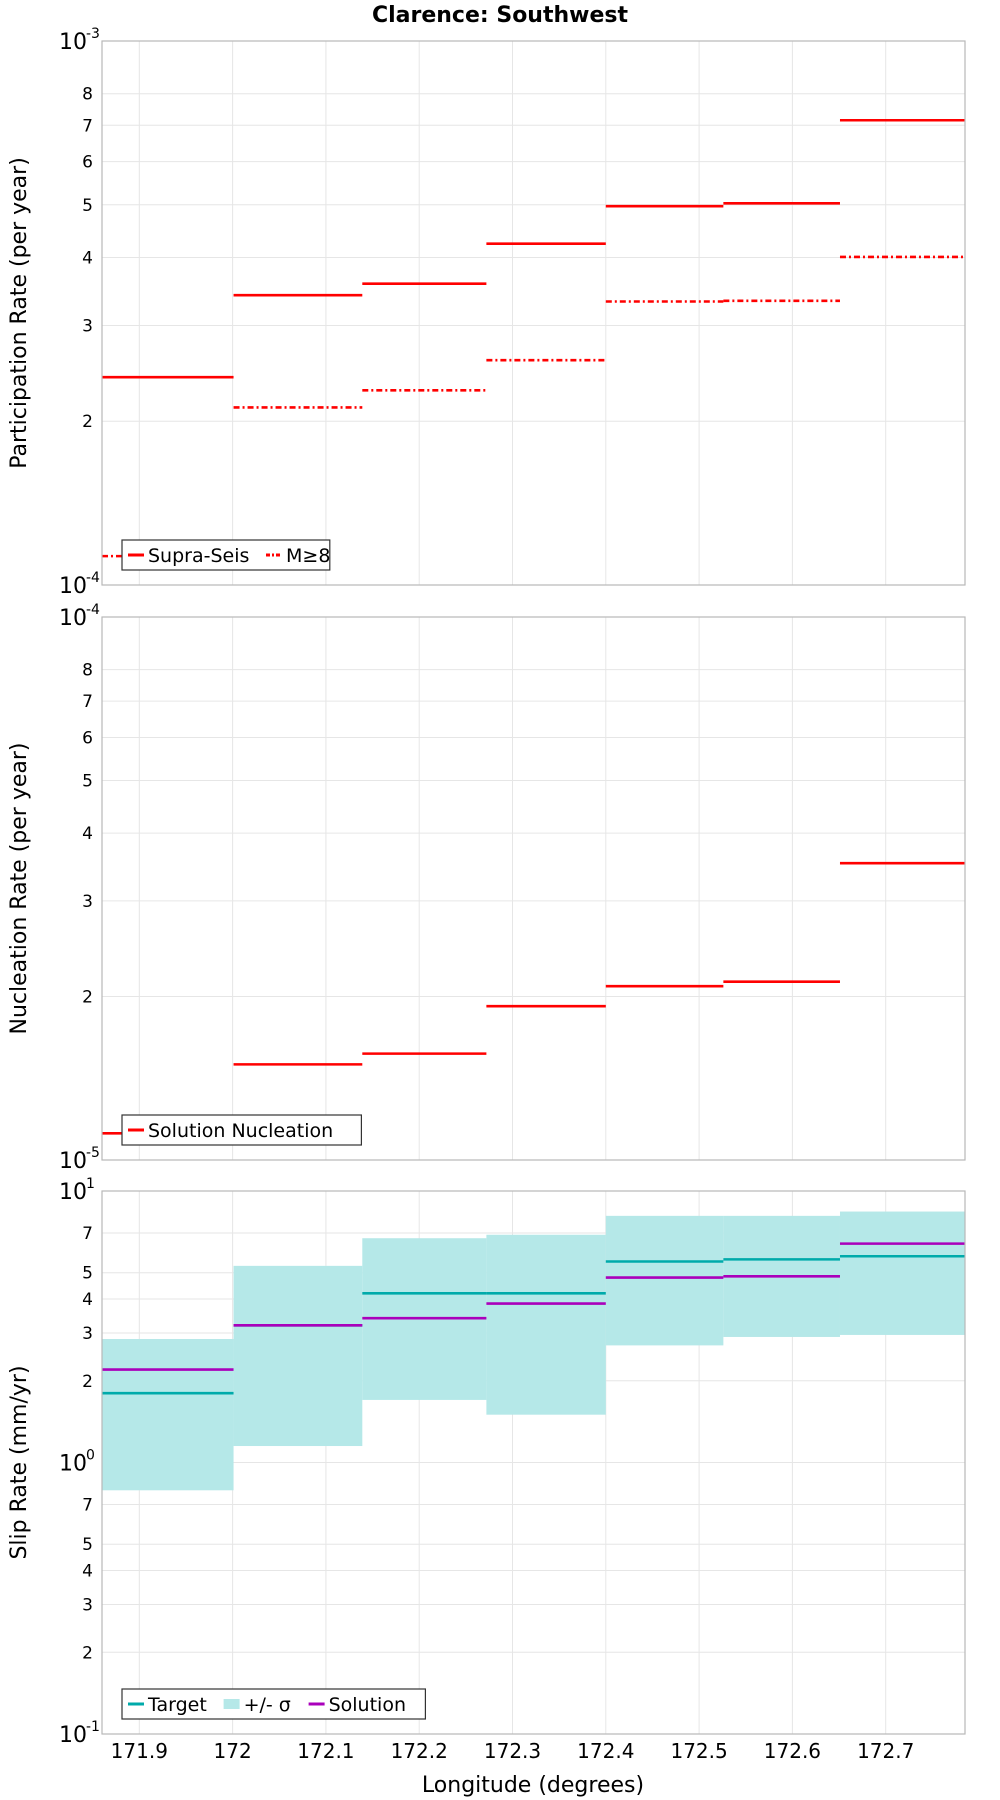 This screenshot has height=1800, width=1000. I want to click on legend: Solution Nucleation, so click(241, 1130).